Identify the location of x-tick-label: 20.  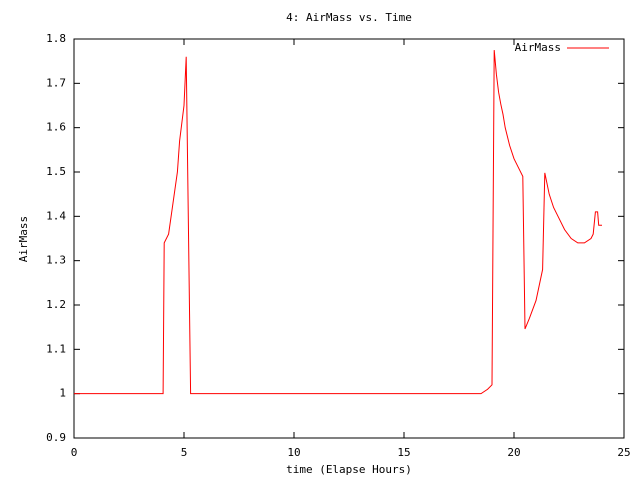
(513, 452).